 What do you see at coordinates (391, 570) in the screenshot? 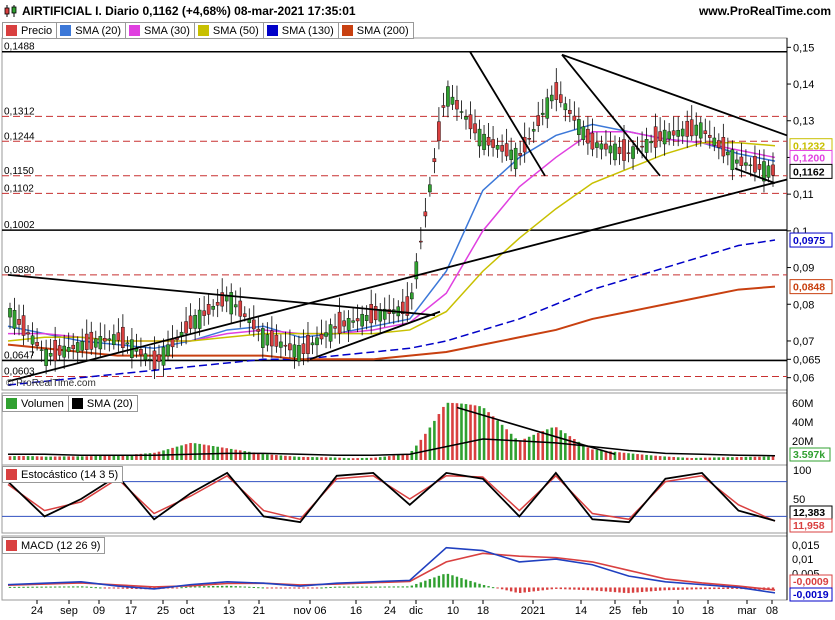
I see `macd-line` at bounding box center [391, 570].